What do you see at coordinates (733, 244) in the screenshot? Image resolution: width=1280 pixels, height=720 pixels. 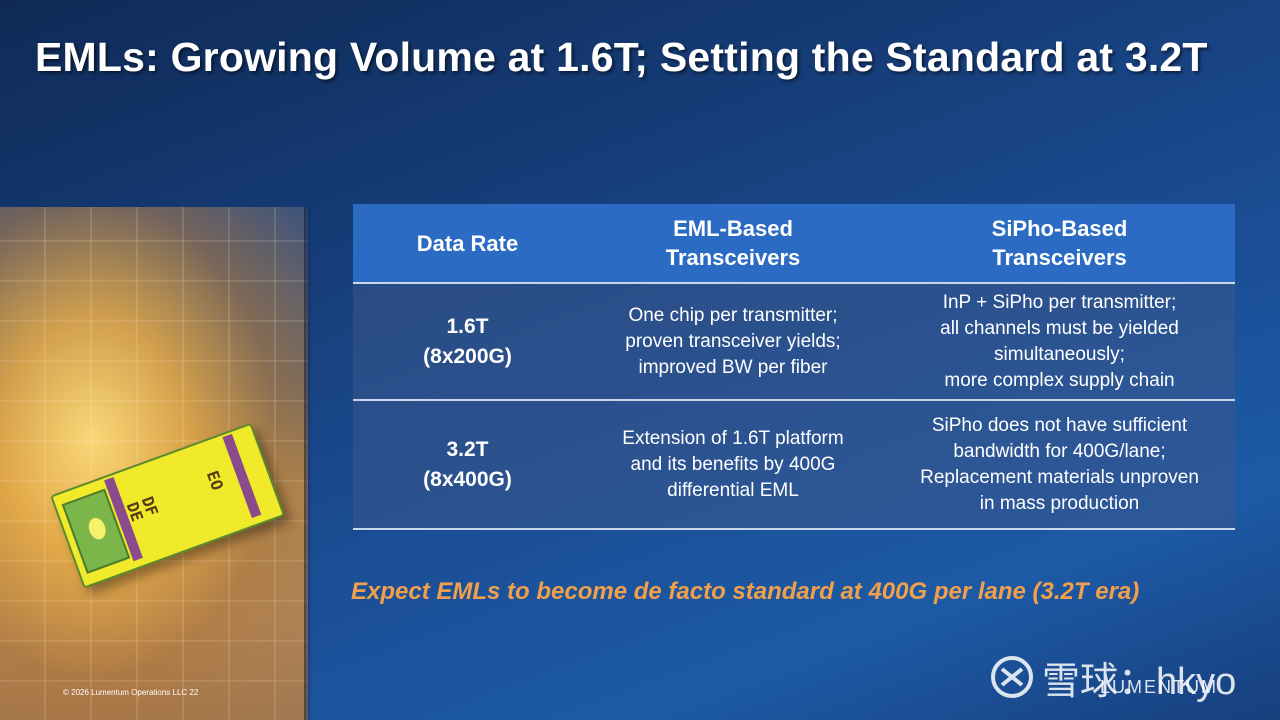 I see `header-eml: EML-Based Transceivers` at bounding box center [733, 244].